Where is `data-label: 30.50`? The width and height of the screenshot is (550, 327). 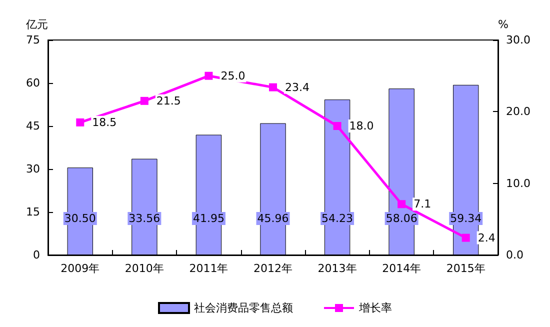
data-label: 30.50 is located at coordinates (80, 218).